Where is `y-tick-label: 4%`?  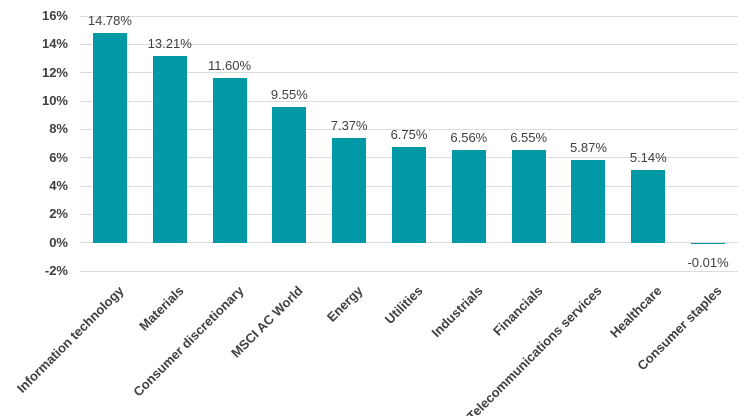 y-tick-label: 4% is located at coordinates (58, 185).